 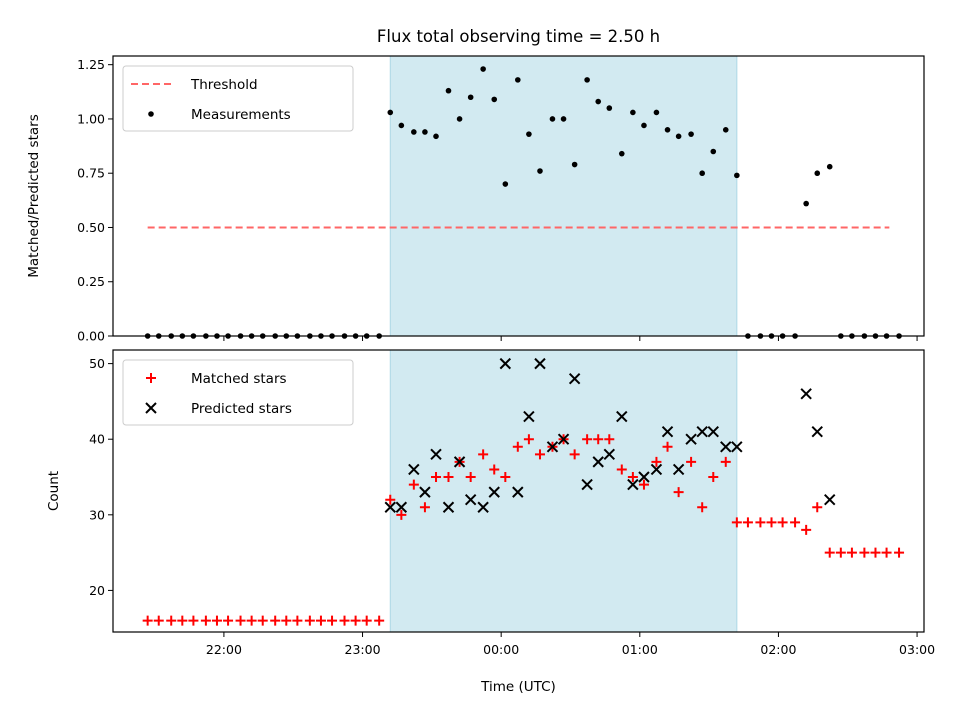 What do you see at coordinates (91, 227) in the screenshot?
I see `y-tick-label: 0.50` at bounding box center [91, 227].